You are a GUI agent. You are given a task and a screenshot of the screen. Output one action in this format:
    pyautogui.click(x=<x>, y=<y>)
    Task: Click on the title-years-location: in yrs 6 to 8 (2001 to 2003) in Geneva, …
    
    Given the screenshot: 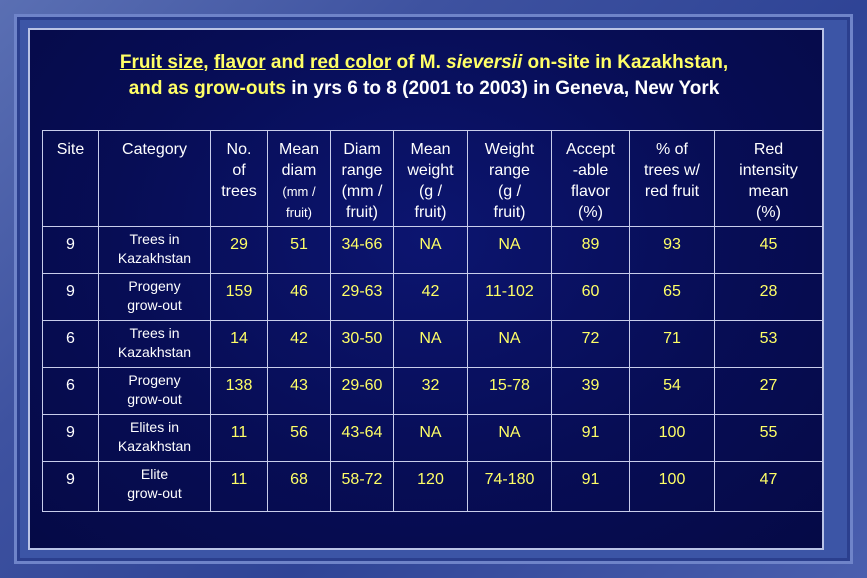 What is the action you would take?
    pyautogui.click(x=505, y=88)
    